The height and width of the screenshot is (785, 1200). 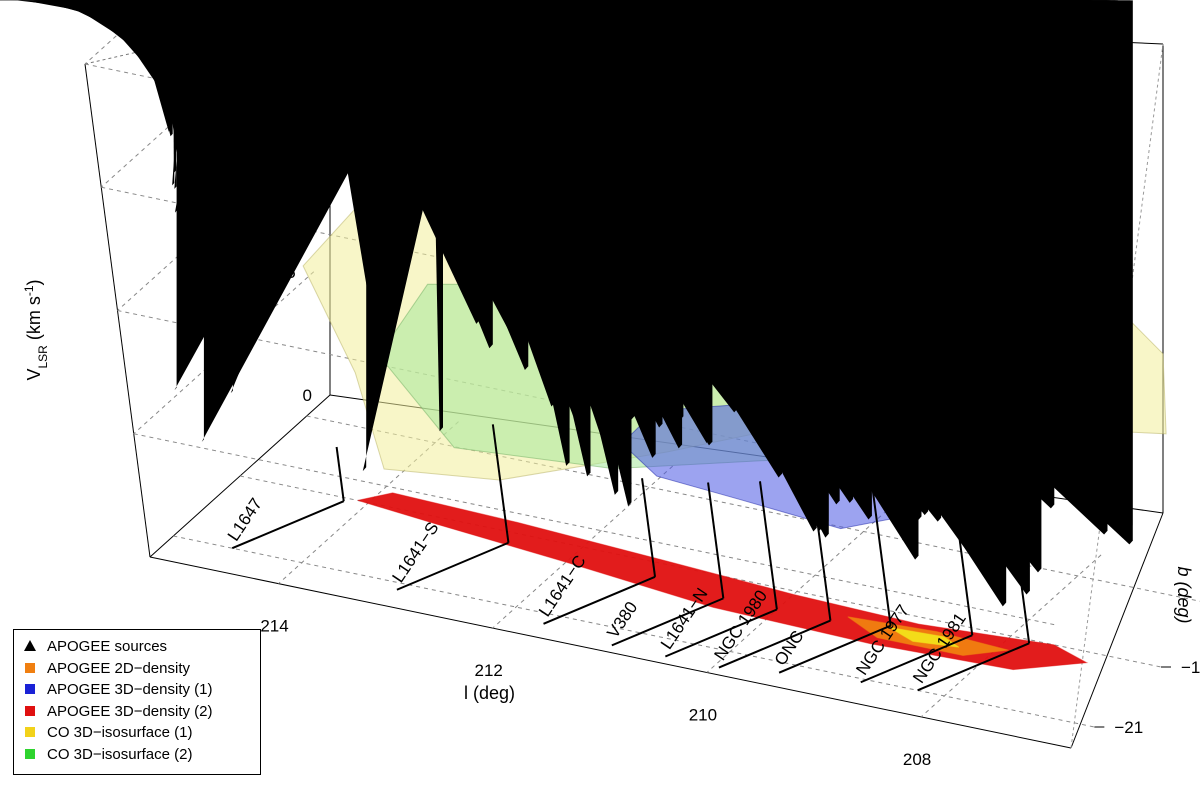 What do you see at coordinates (489, 670) in the screenshot?
I see `x-tick-label: 212` at bounding box center [489, 670].